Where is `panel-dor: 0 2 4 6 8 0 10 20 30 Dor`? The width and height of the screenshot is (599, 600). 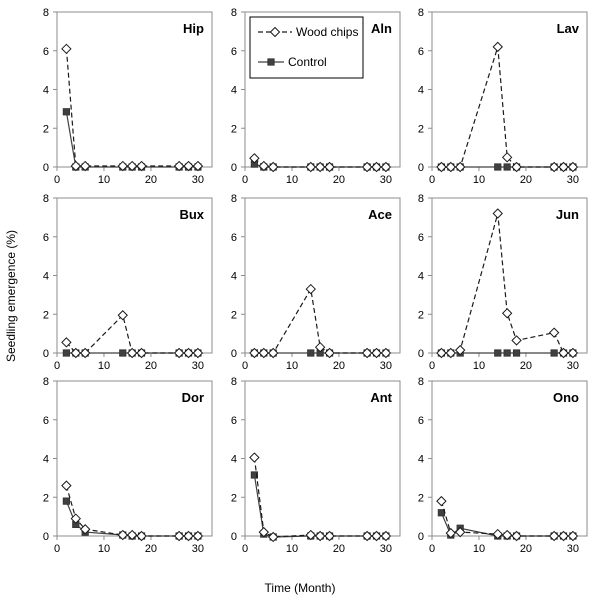 panel-dor: 0 2 4 6 8 0 10 20 30 Dor is located at coordinates (128, 465).